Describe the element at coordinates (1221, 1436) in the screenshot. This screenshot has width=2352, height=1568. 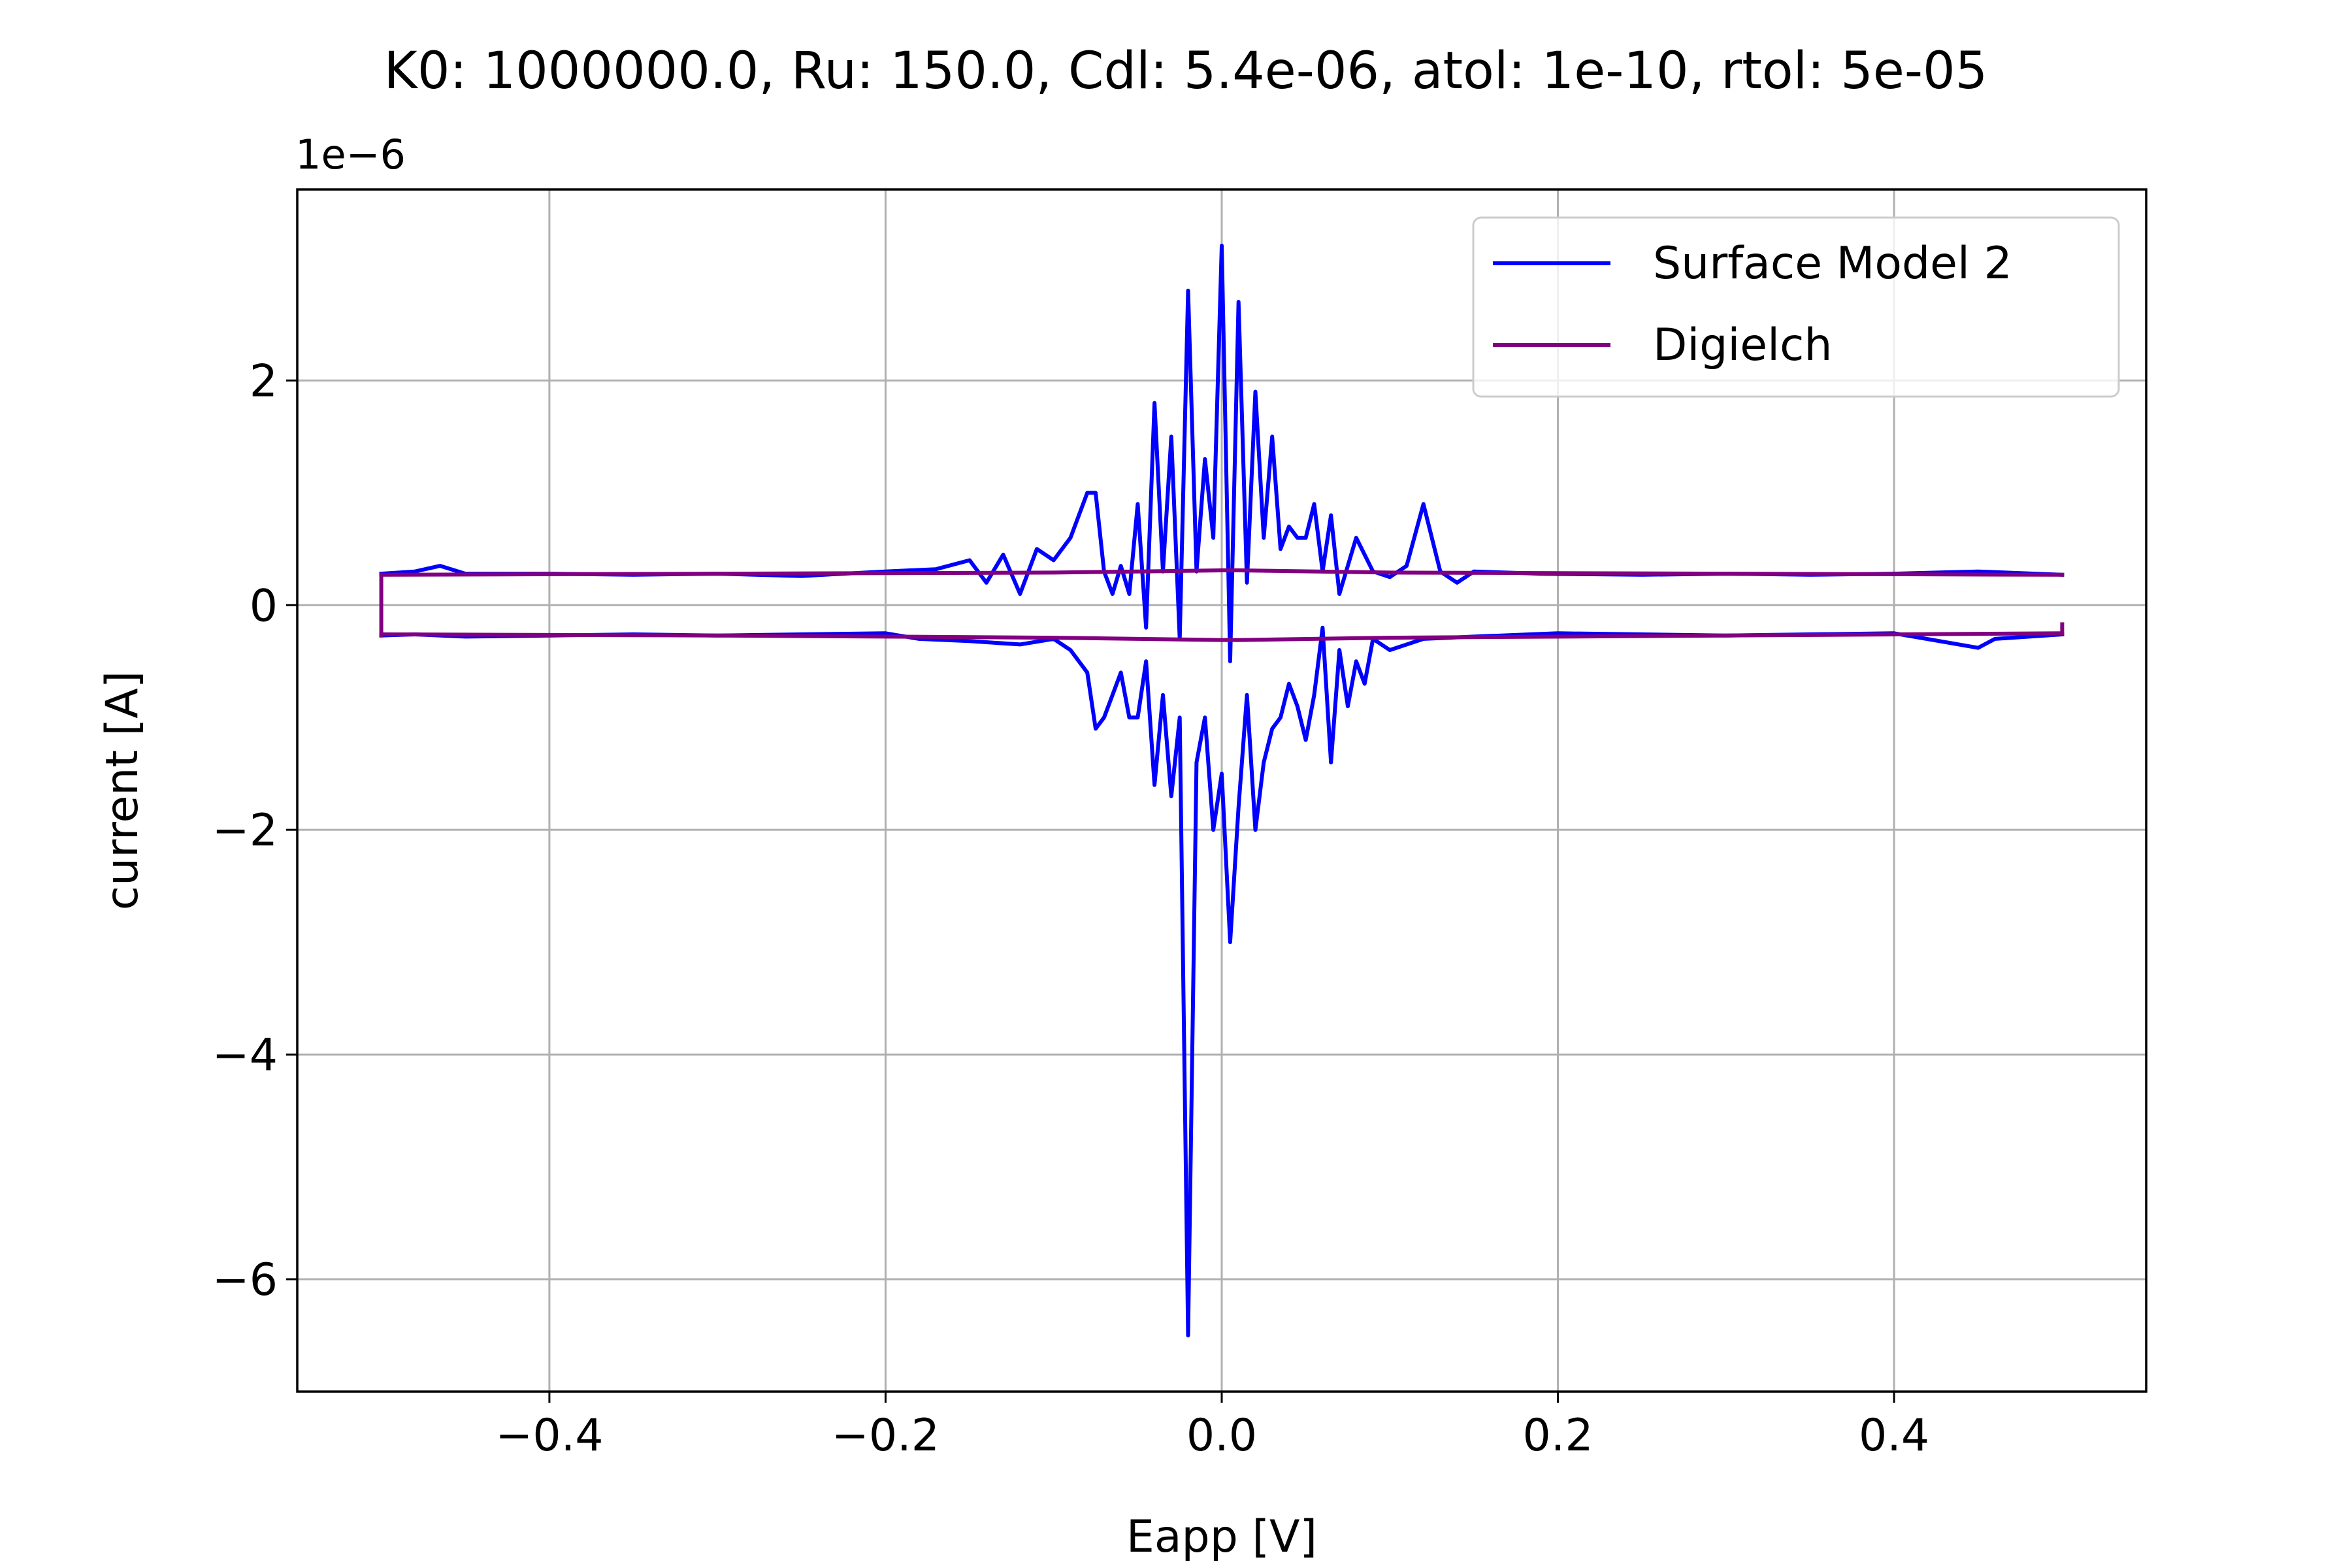
I see `x-tick-label: 0.0` at that location.